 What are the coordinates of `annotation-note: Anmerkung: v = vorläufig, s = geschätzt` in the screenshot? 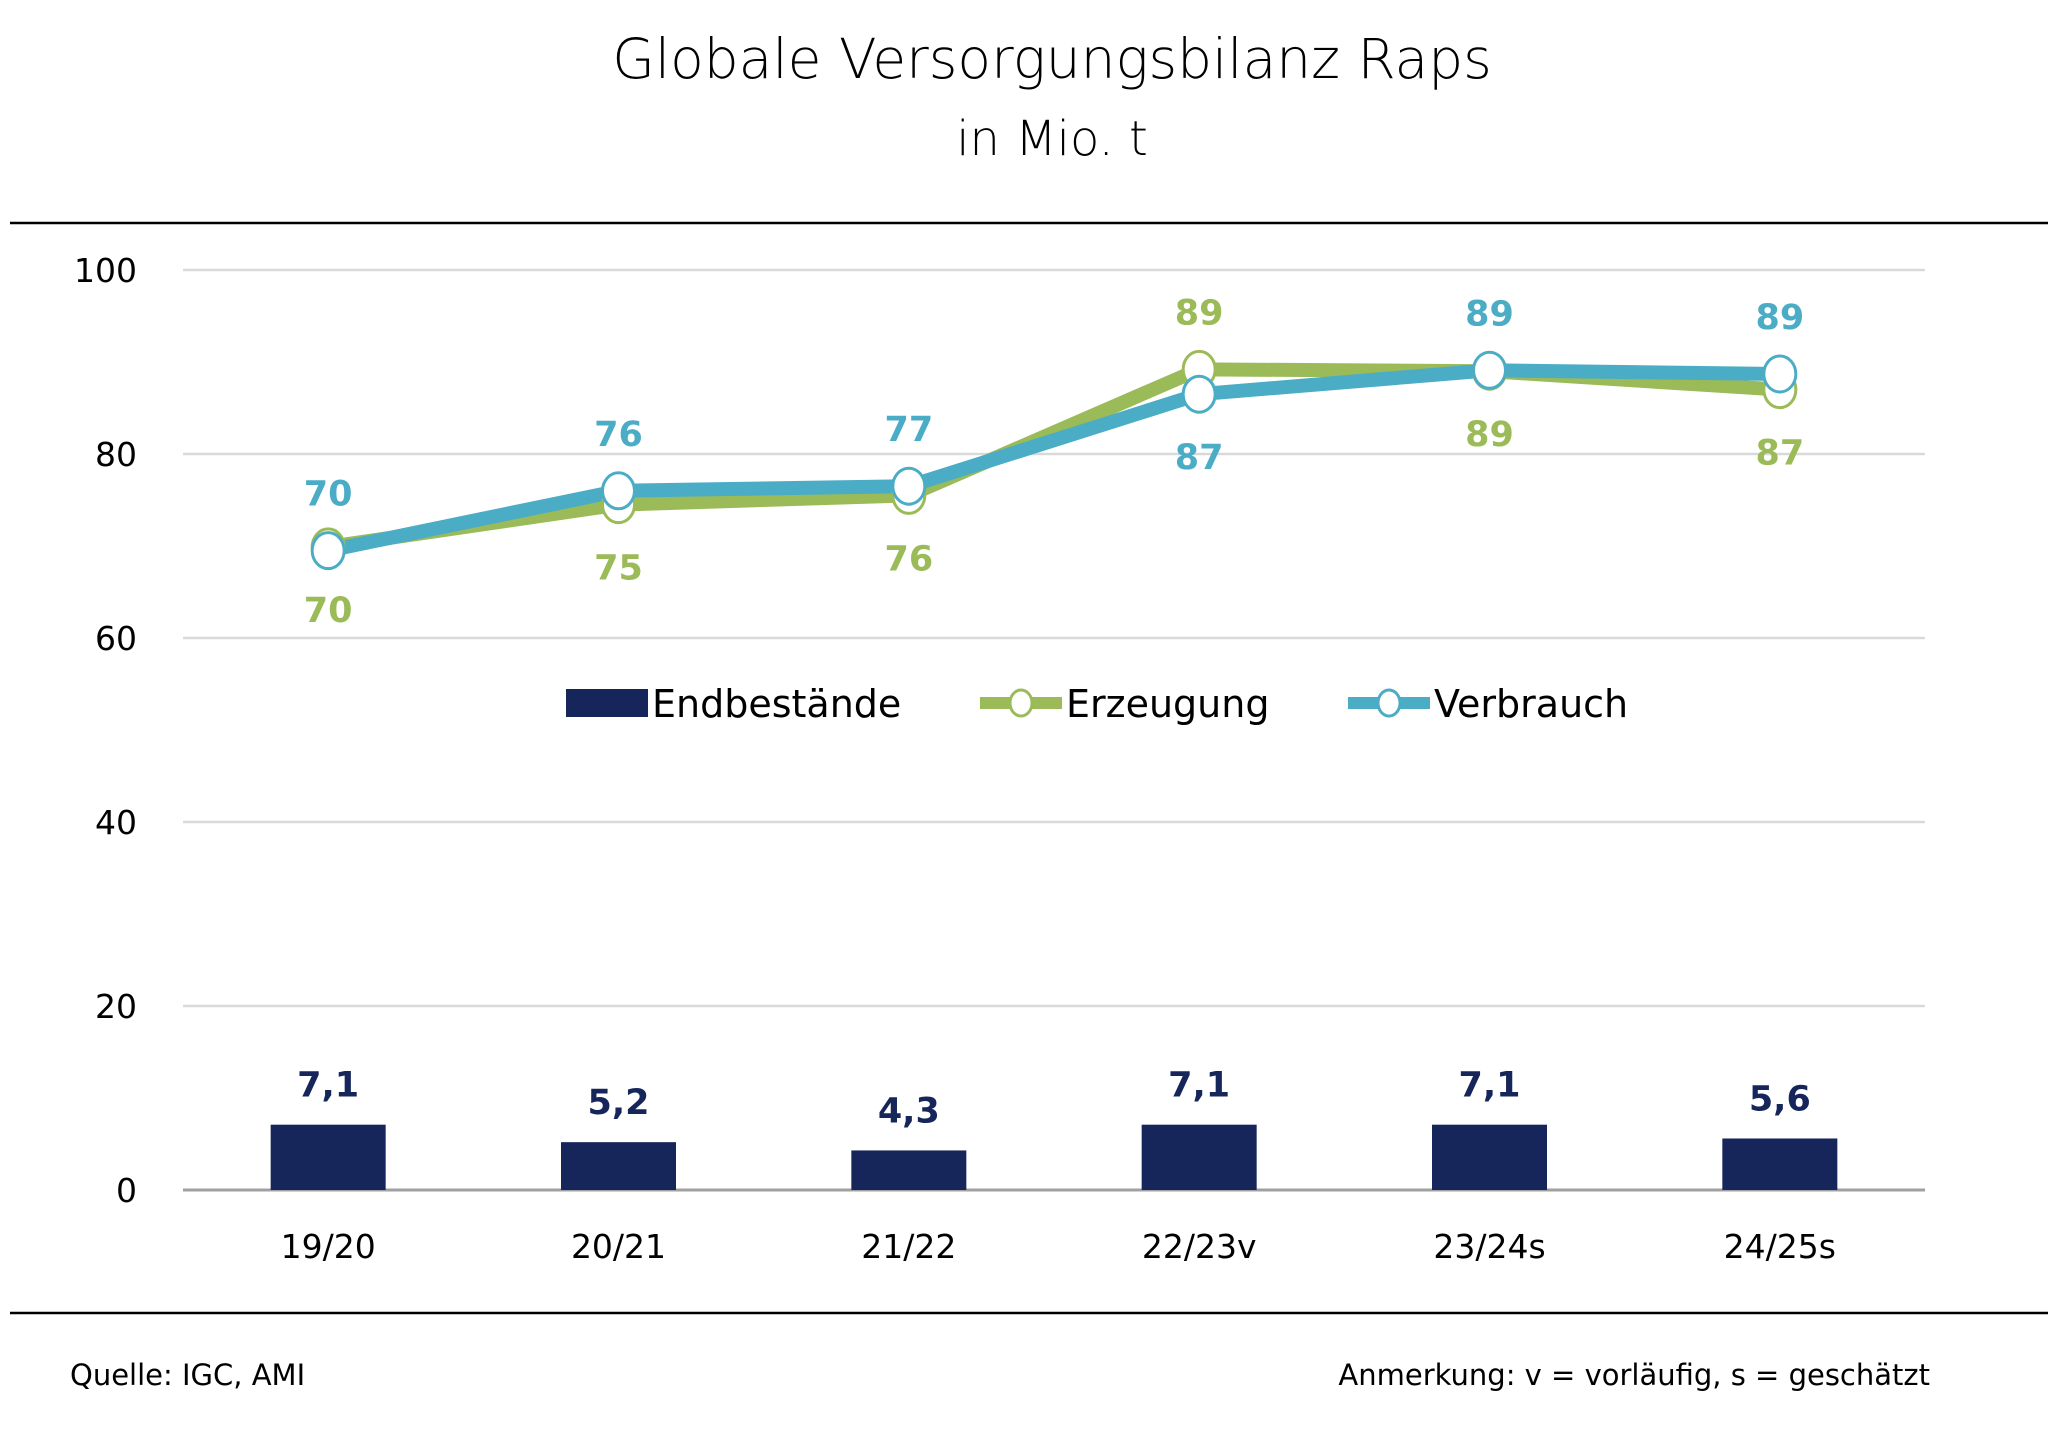 It's located at (1634, 1375).